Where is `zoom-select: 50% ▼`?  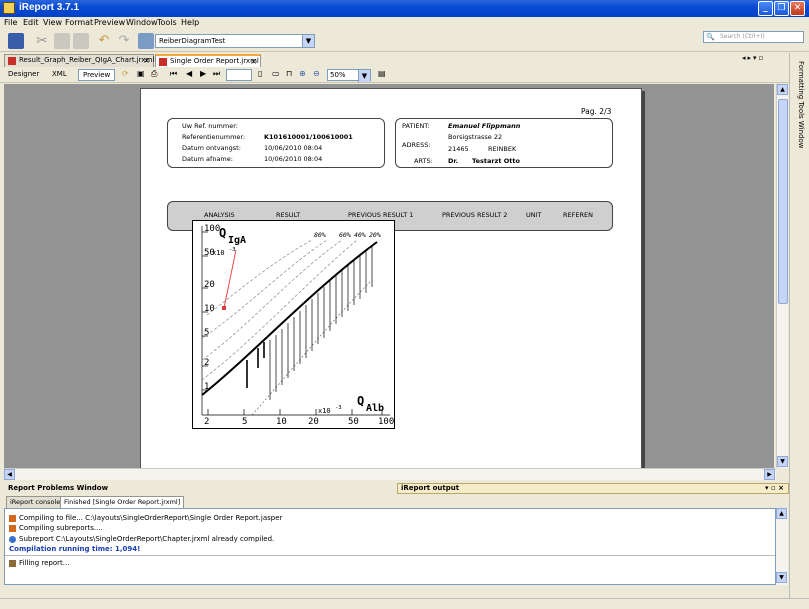
zoom-select: 50% ▼ is located at coordinates (349, 75).